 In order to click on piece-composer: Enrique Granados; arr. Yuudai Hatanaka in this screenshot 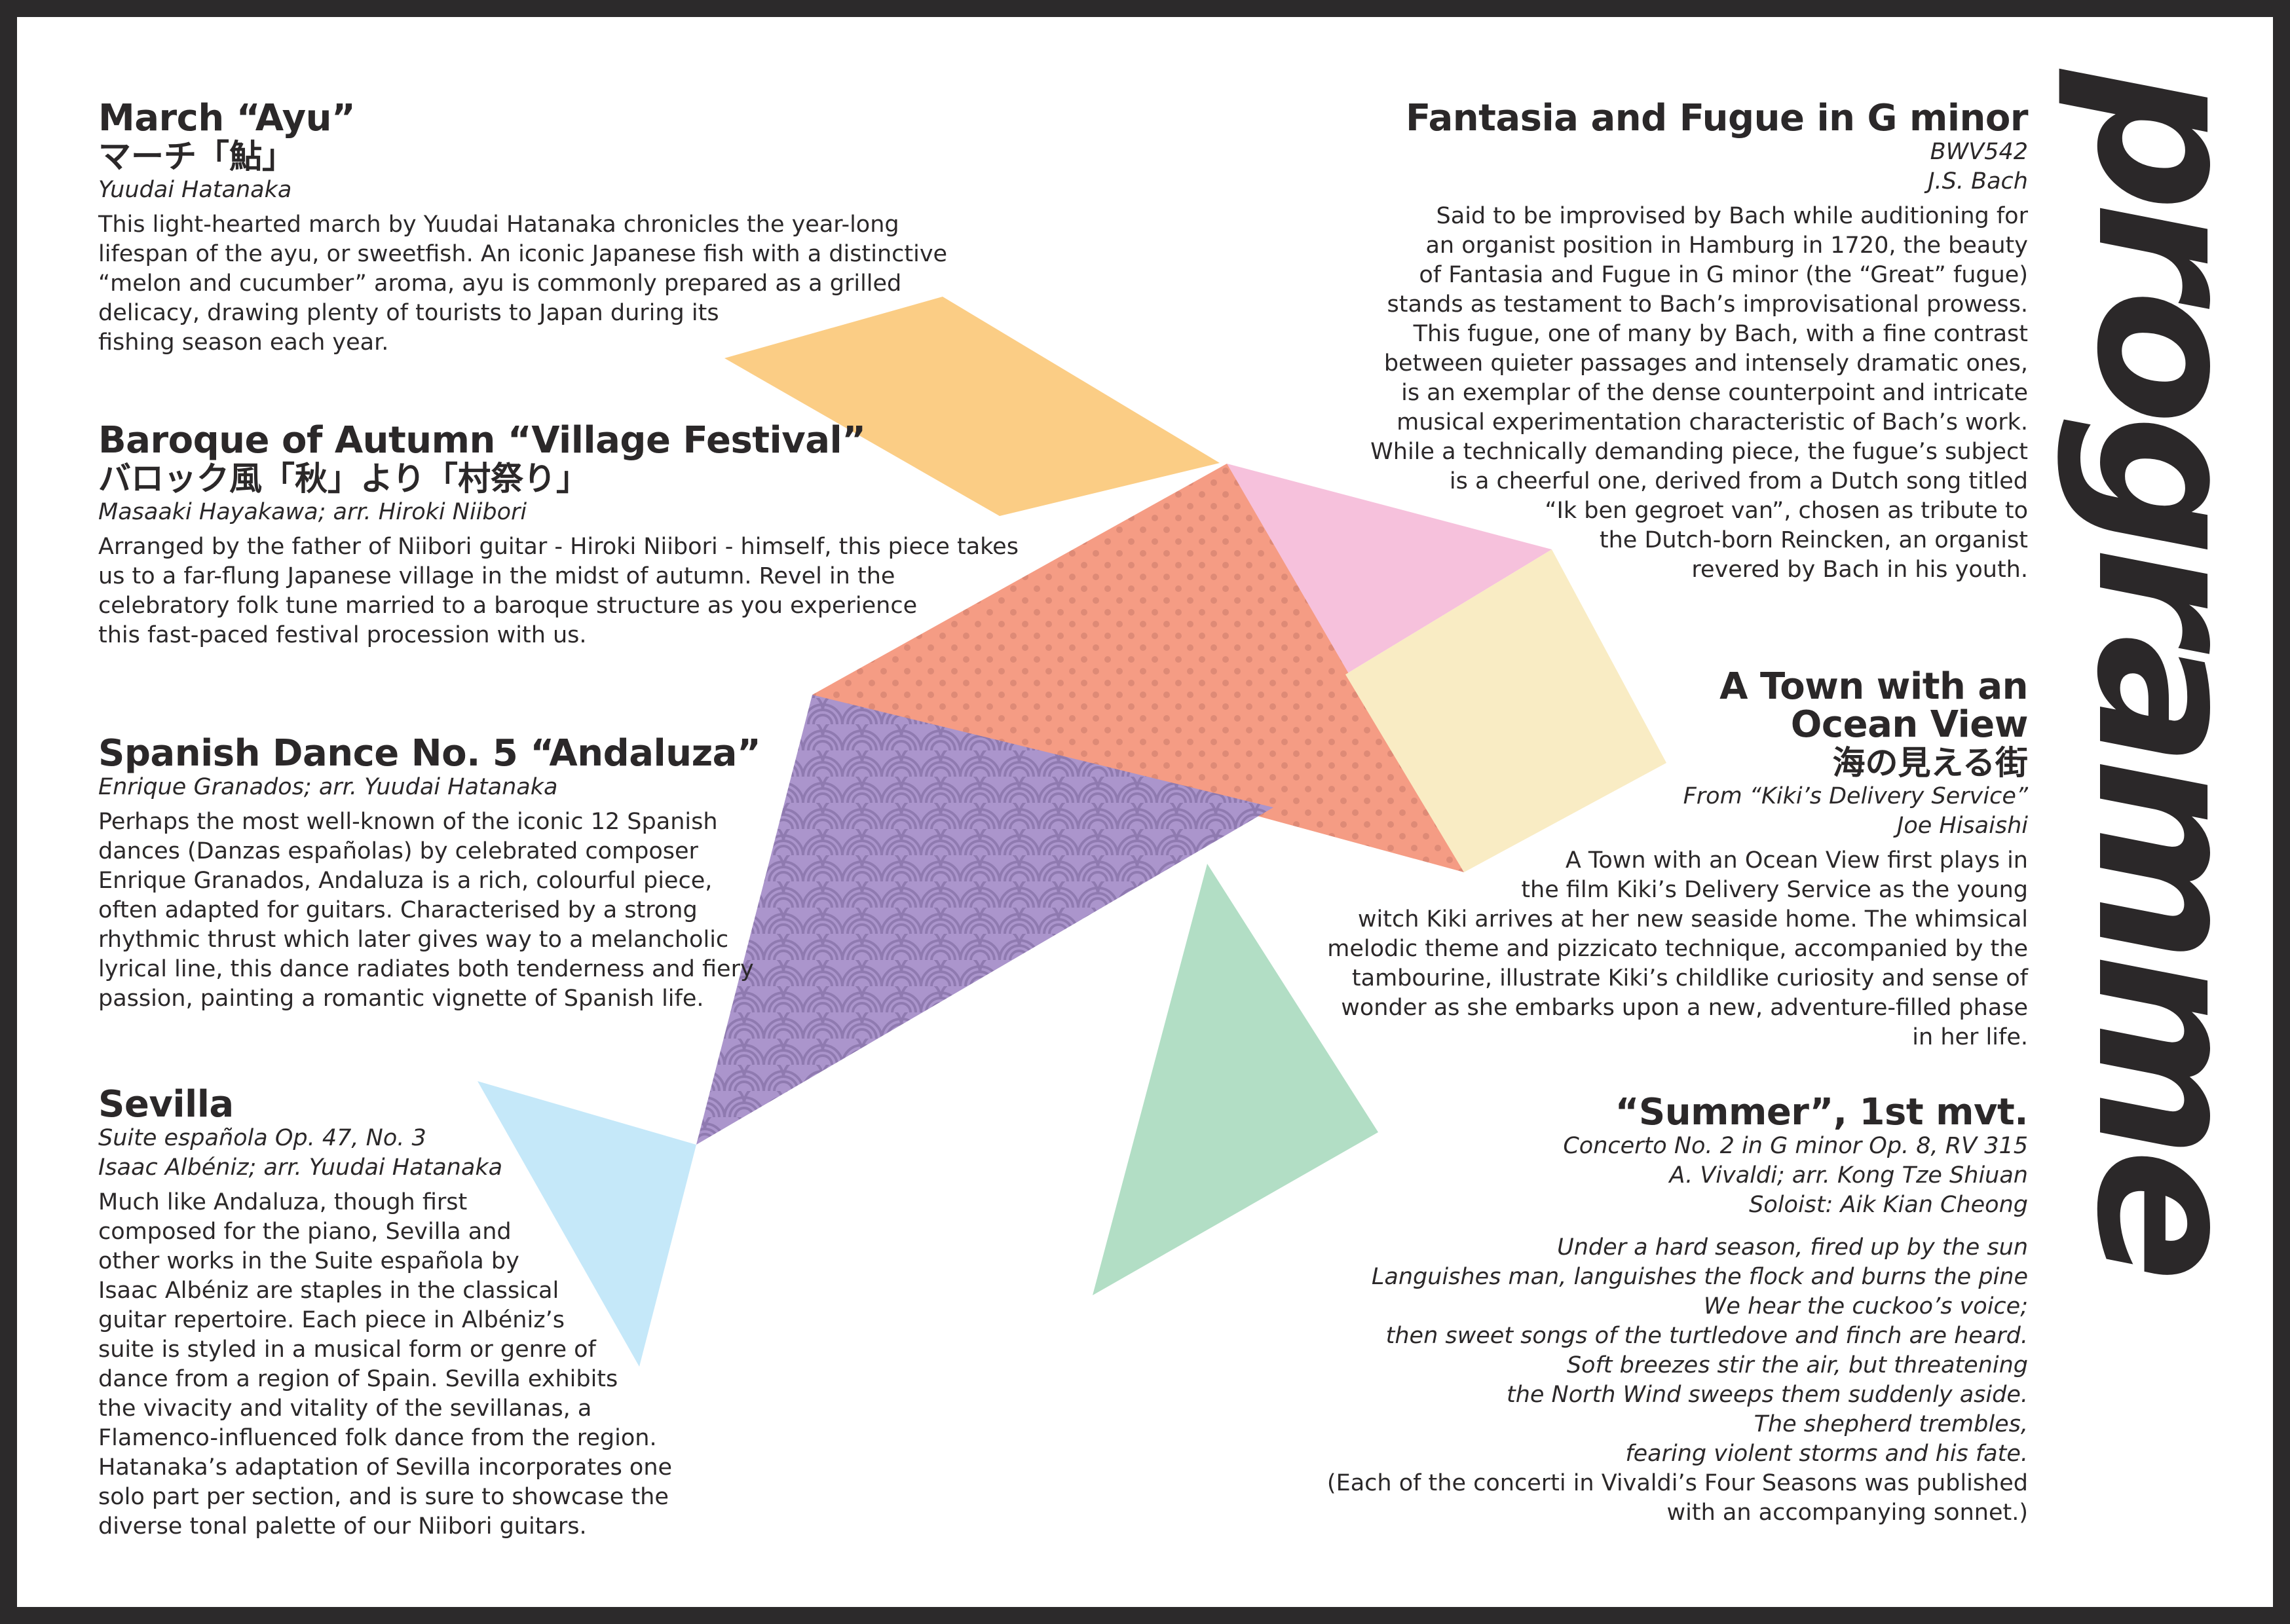, I will do `click(328, 787)`.